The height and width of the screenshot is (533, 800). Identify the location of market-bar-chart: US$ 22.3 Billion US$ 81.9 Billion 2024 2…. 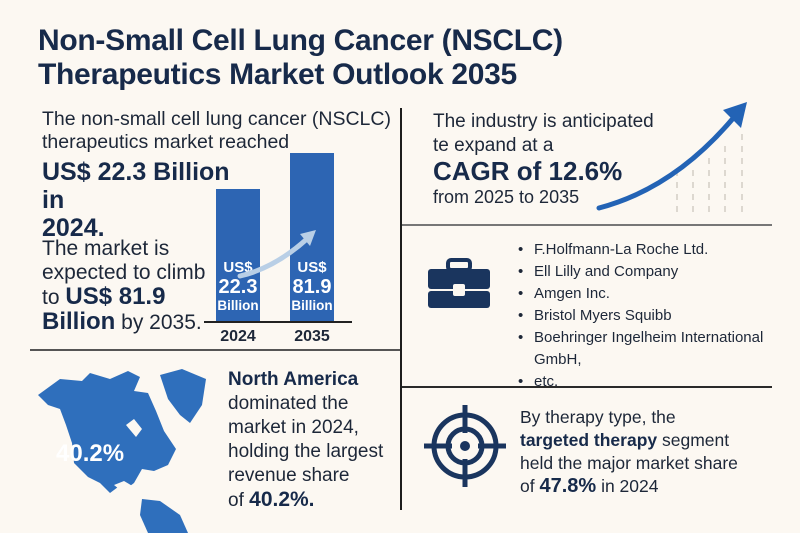
(280, 245).